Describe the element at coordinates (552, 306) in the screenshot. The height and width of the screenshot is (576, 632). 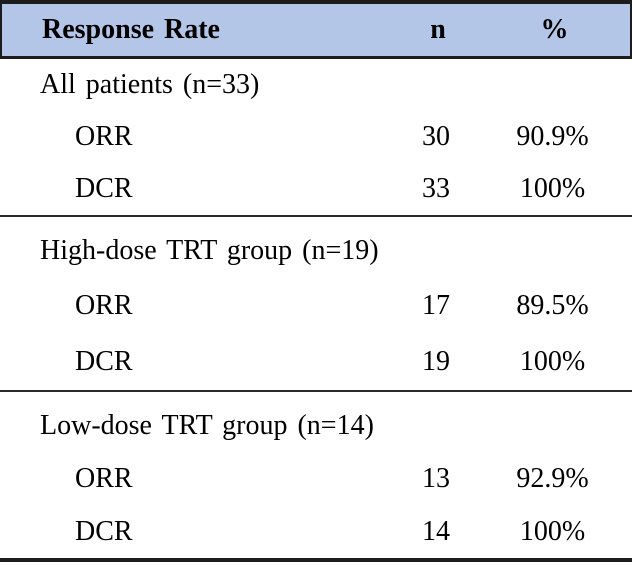
I see `row-pct-value: 89.5%` at that location.